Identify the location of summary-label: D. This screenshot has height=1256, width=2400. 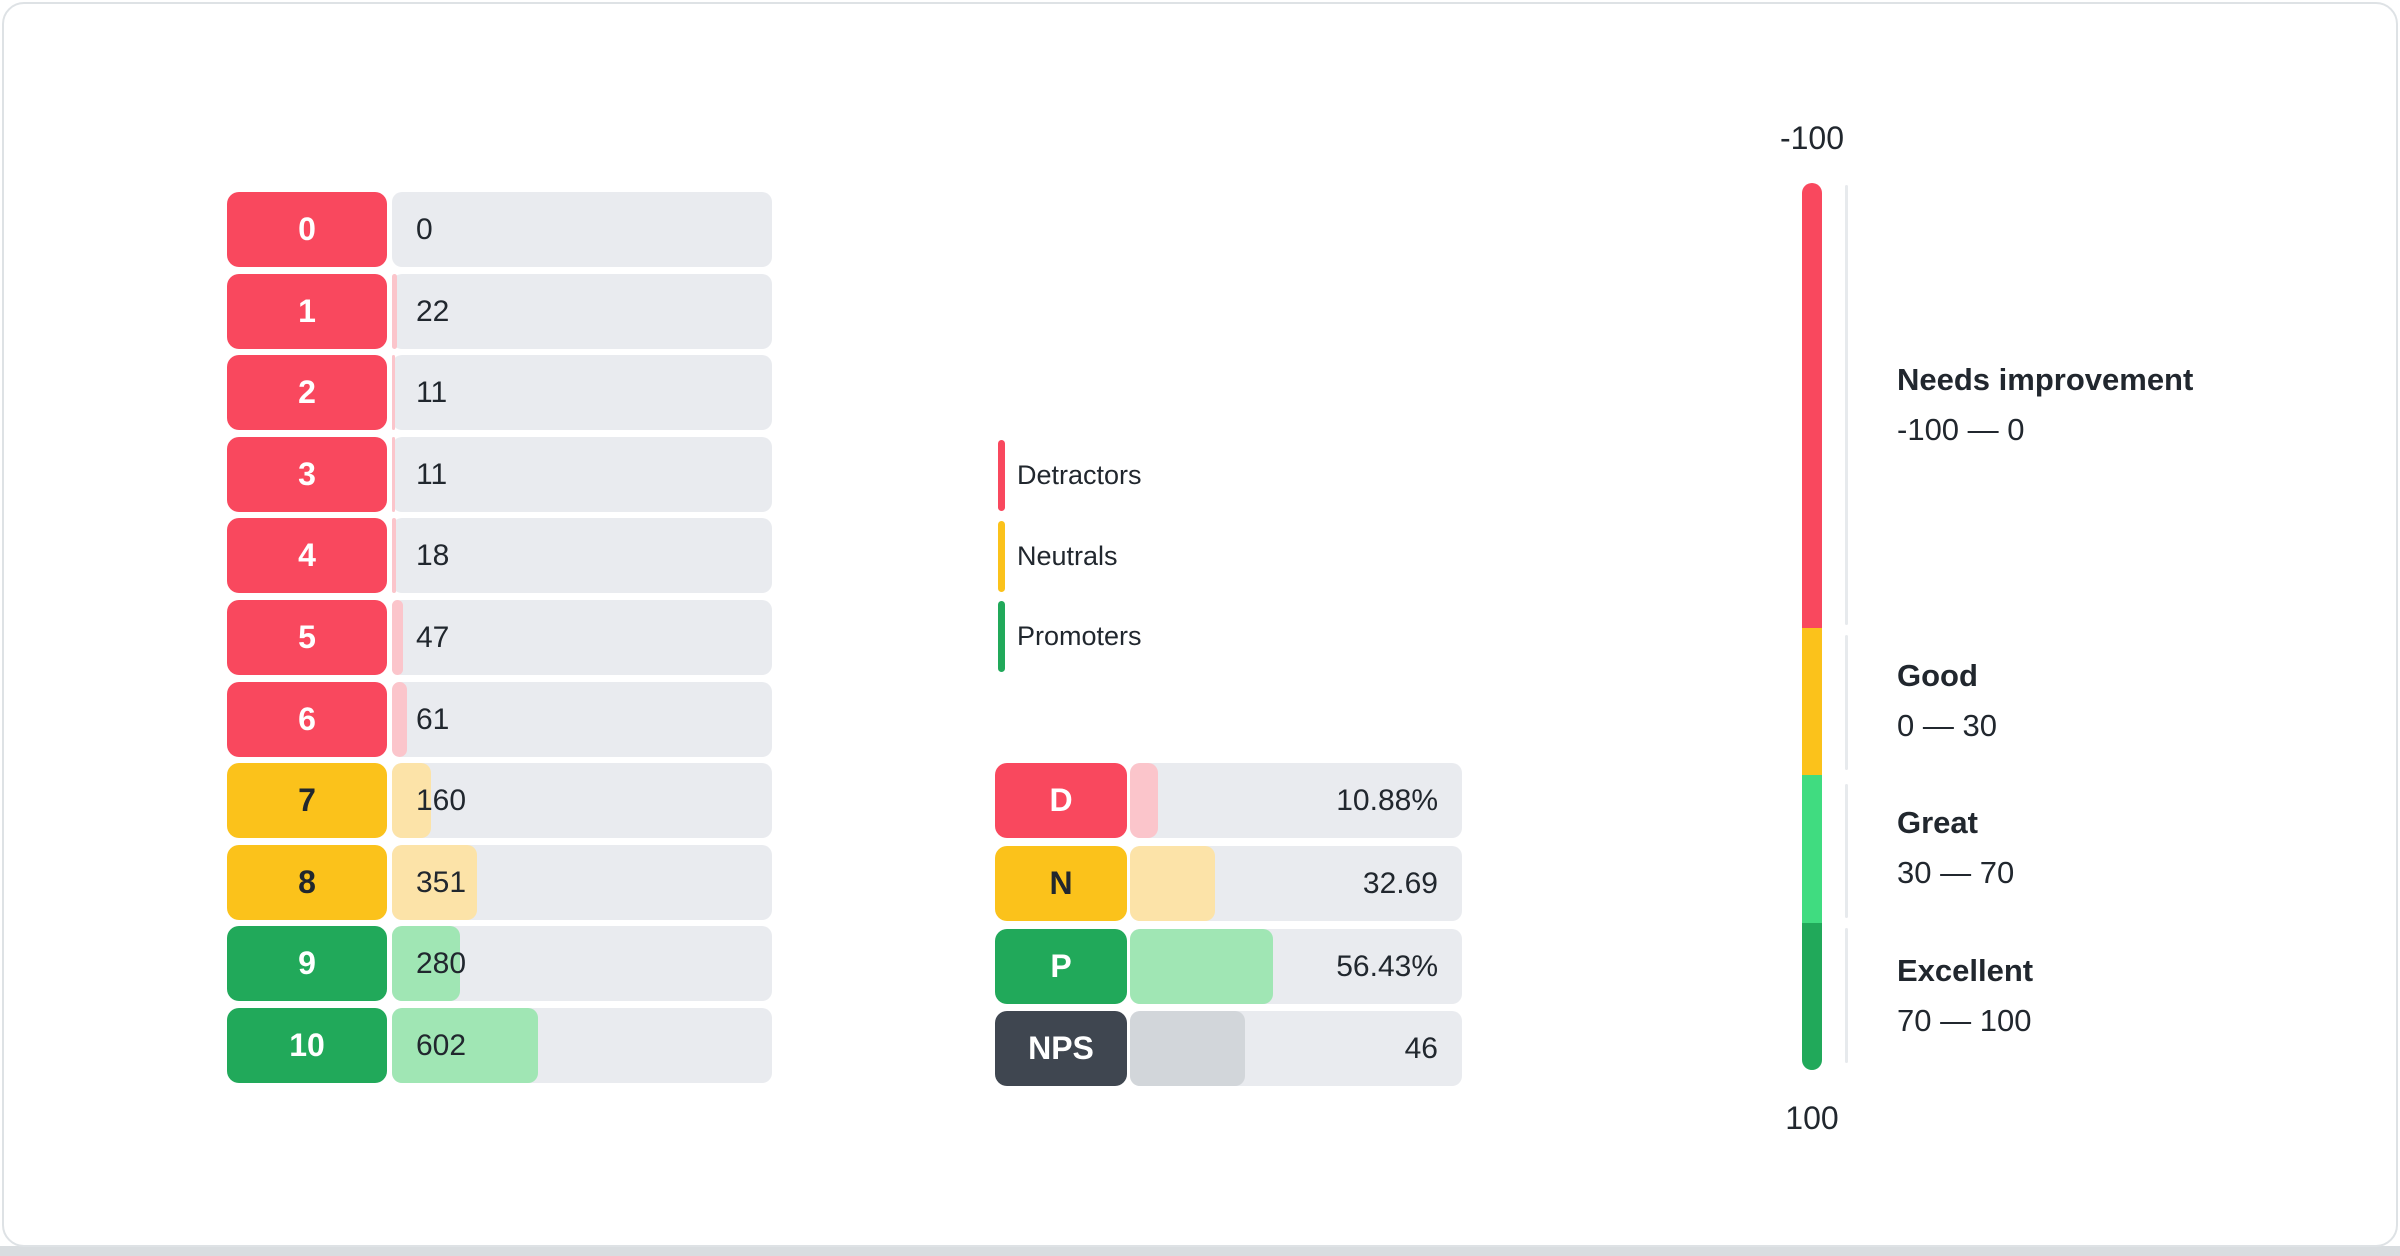
(1061, 800).